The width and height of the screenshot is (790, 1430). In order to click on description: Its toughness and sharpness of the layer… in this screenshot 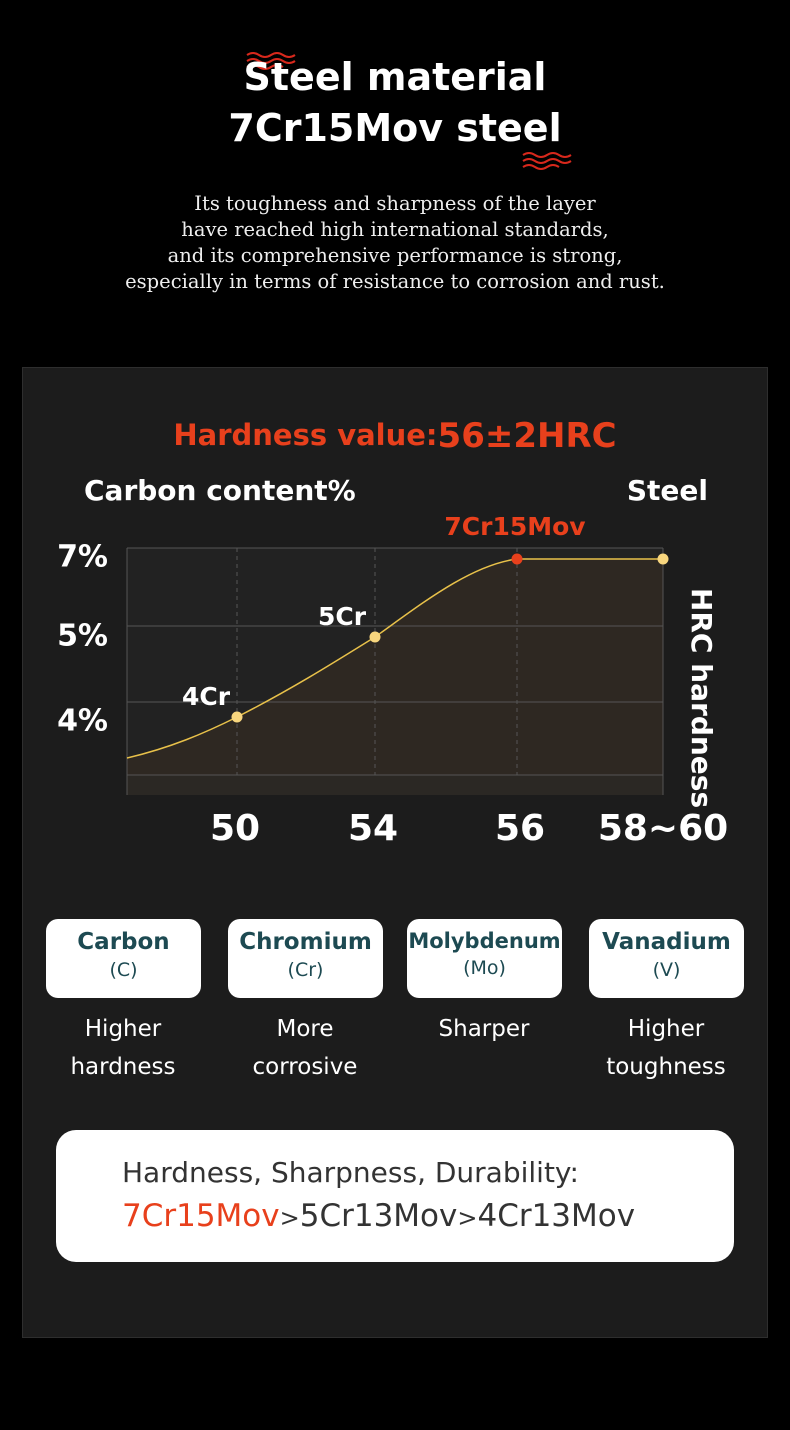, I will do `click(395, 243)`.